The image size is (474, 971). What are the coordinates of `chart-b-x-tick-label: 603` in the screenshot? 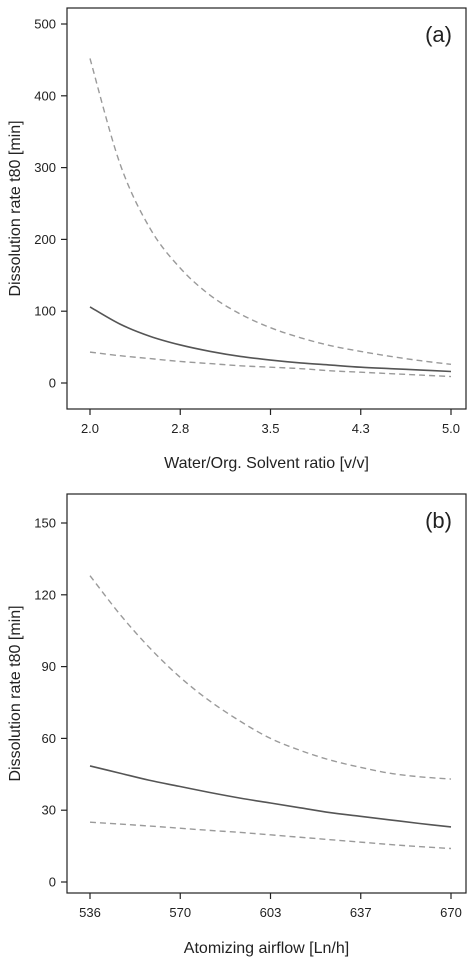 It's located at (271, 912).